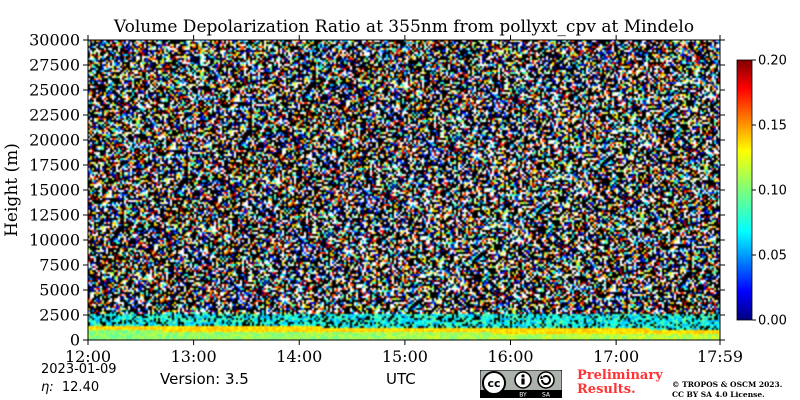 This screenshot has height=400, width=800. What do you see at coordinates (54, 140) in the screenshot?
I see `y-tick-label: 20000` at bounding box center [54, 140].